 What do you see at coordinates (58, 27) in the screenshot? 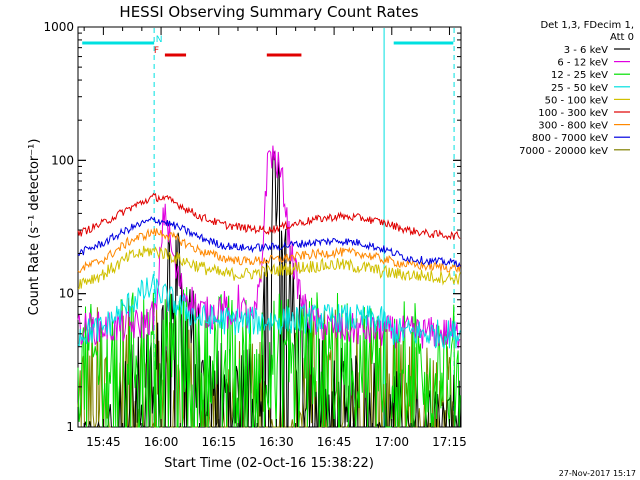
I see `y-tick-label: 1000` at bounding box center [58, 27].